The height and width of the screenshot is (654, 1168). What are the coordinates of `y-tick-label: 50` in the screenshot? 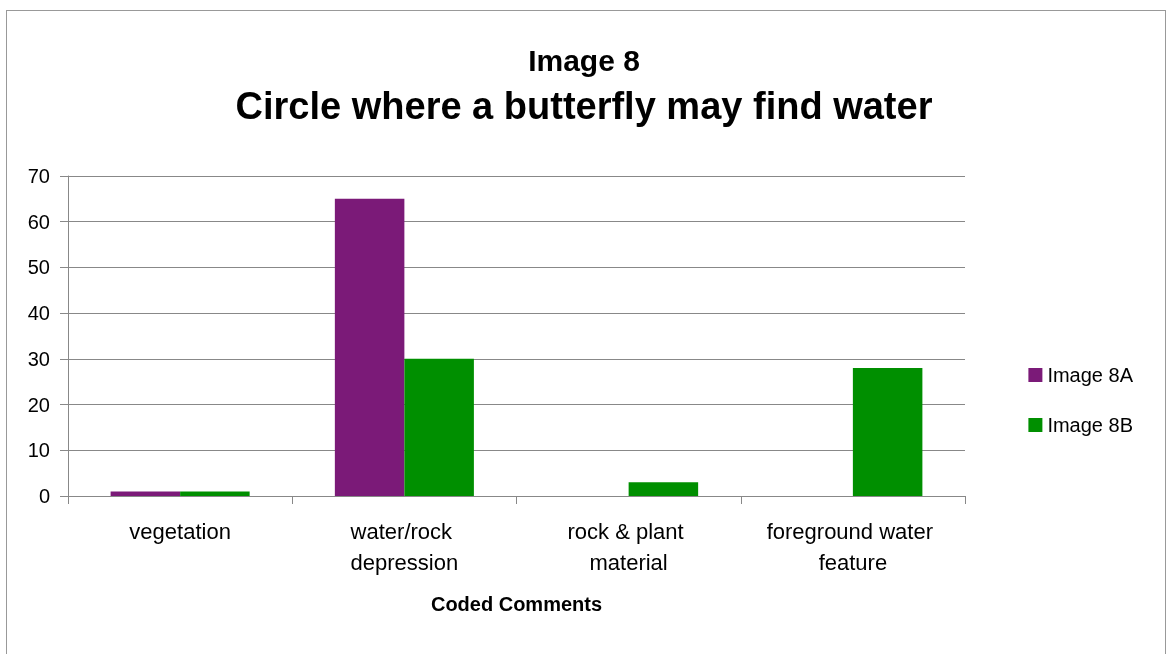 It's located at (38, 267).